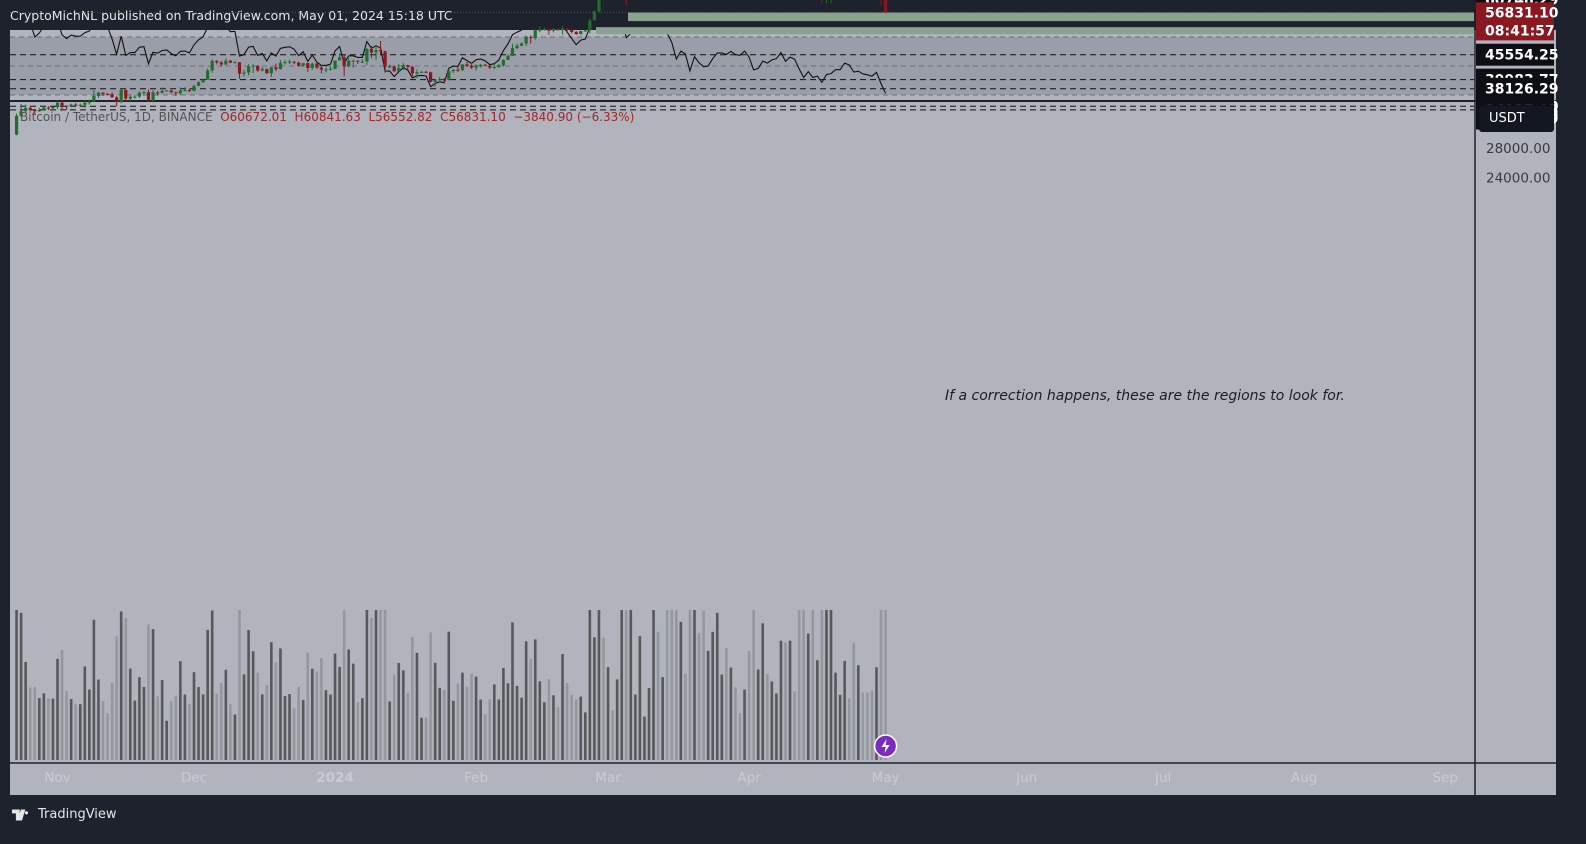  Describe the element at coordinates (1522, 13) in the screenshot. I see `last-price-label: 56831.10` at that location.